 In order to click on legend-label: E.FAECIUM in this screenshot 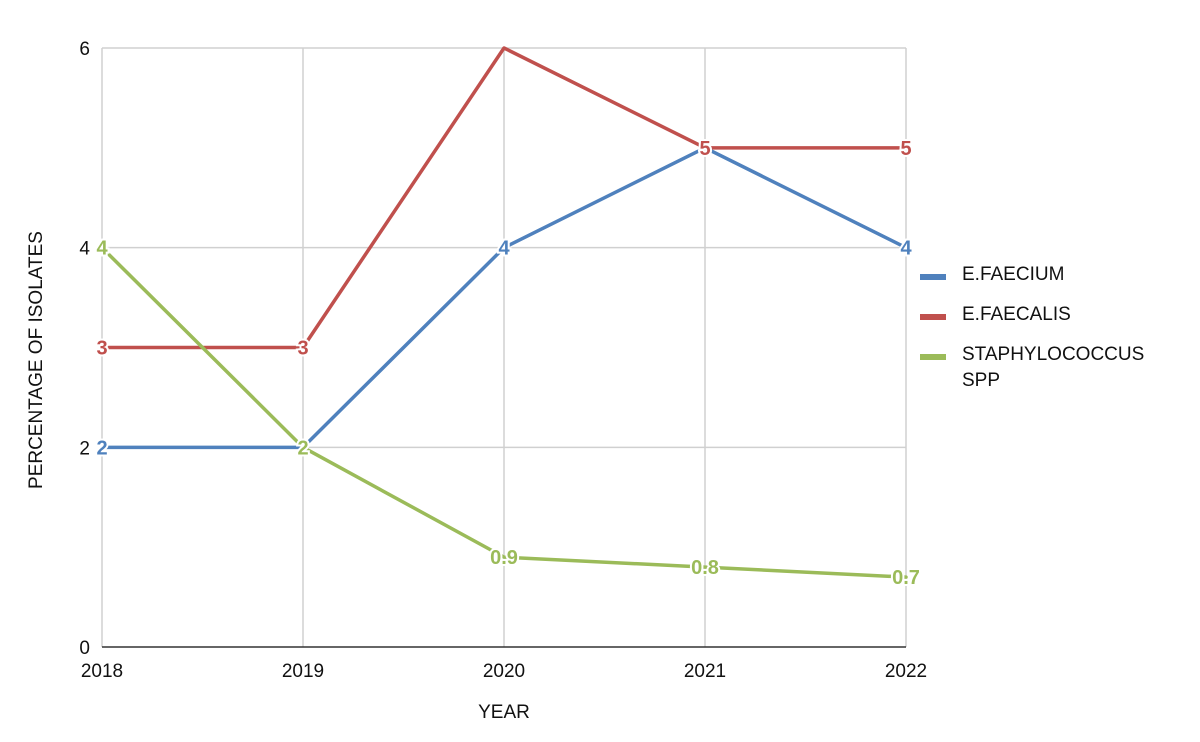, I will do `click(1013, 274)`.